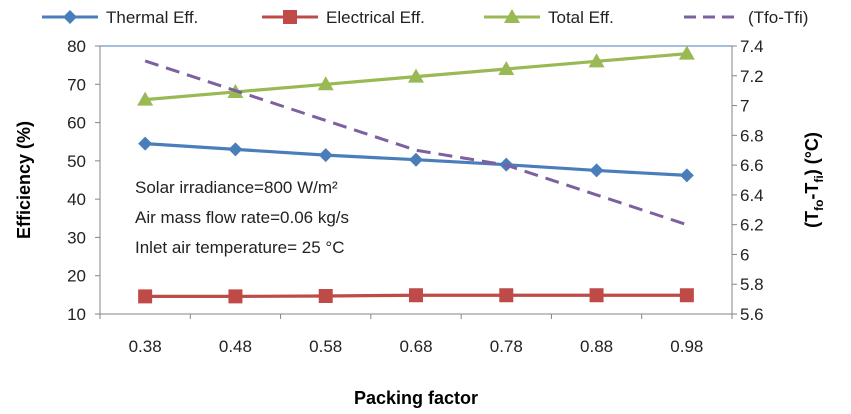 The image size is (851, 414). What do you see at coordinates (744, 106) in the screenshot?
I see `y2-tick-label: 7` at bounding box center [744, 106].